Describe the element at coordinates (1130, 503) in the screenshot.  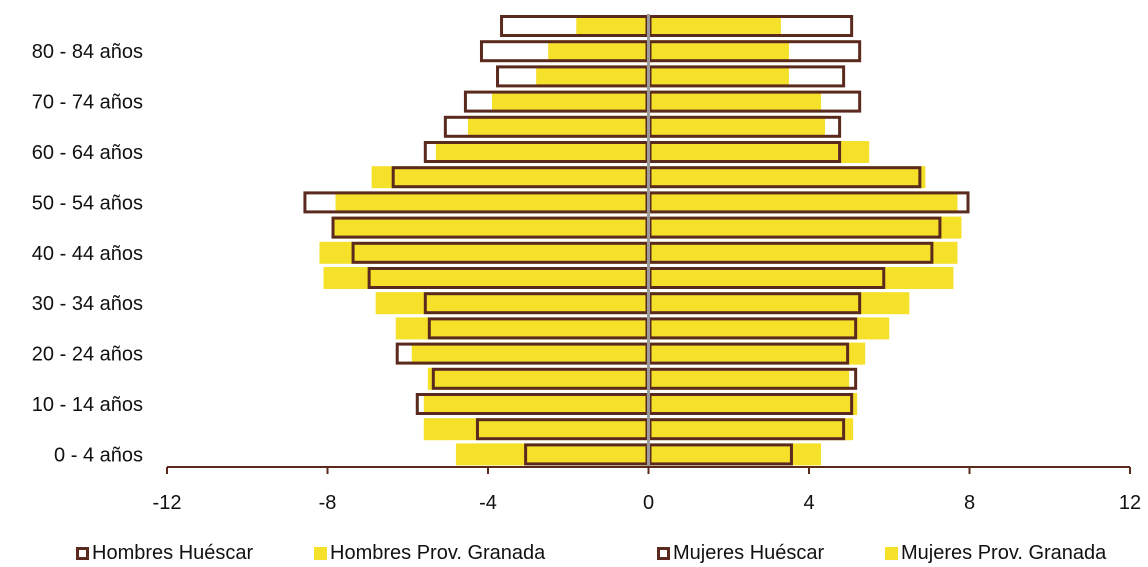
I see `x-tick-label: 12` at that location.